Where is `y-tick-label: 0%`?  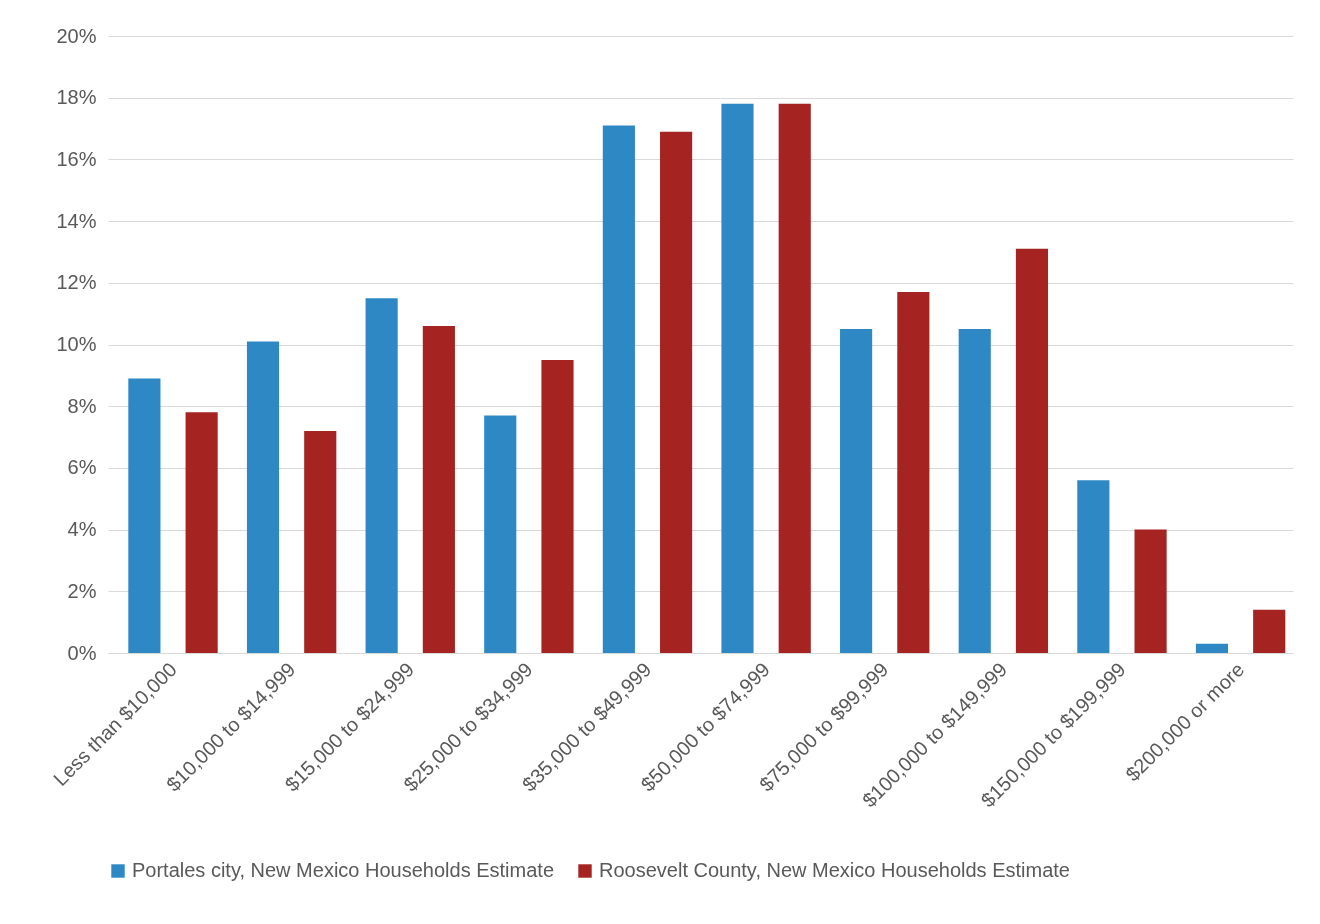
y-tick-label: 0% is located at coordinates (82, 652).